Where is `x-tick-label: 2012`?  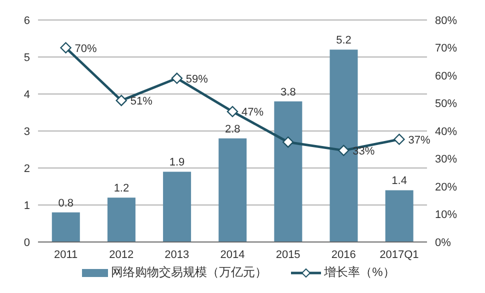 x-tick-label: 2012 is located at coordinates (121, 254).